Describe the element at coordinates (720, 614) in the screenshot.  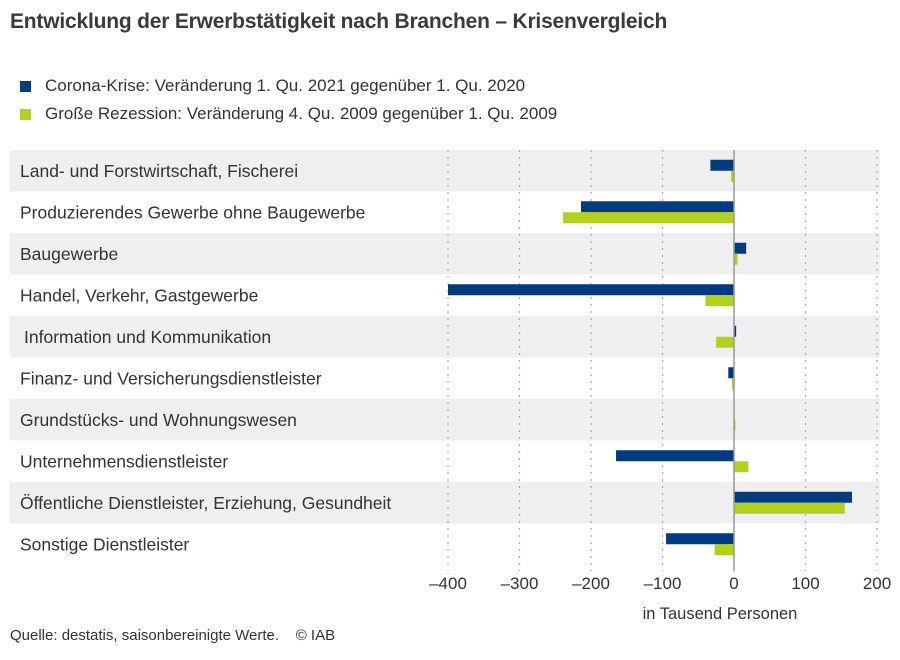
I see `x-axis-label: in Tausend Personen` at that location.